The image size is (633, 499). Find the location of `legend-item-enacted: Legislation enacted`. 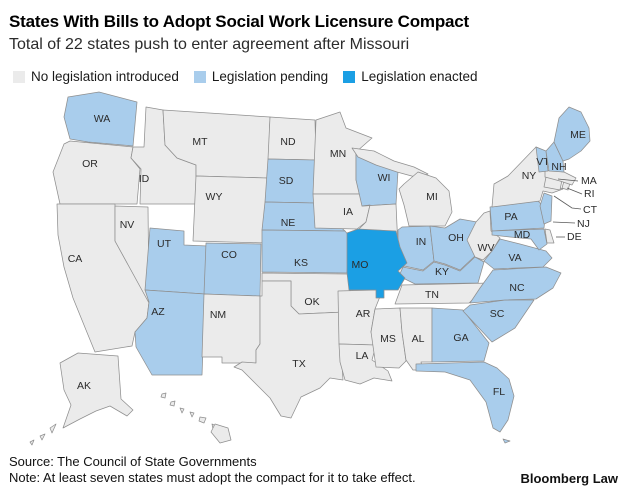

legend-item-enacted: Legislation enacted is located at coordinates (410, 76).